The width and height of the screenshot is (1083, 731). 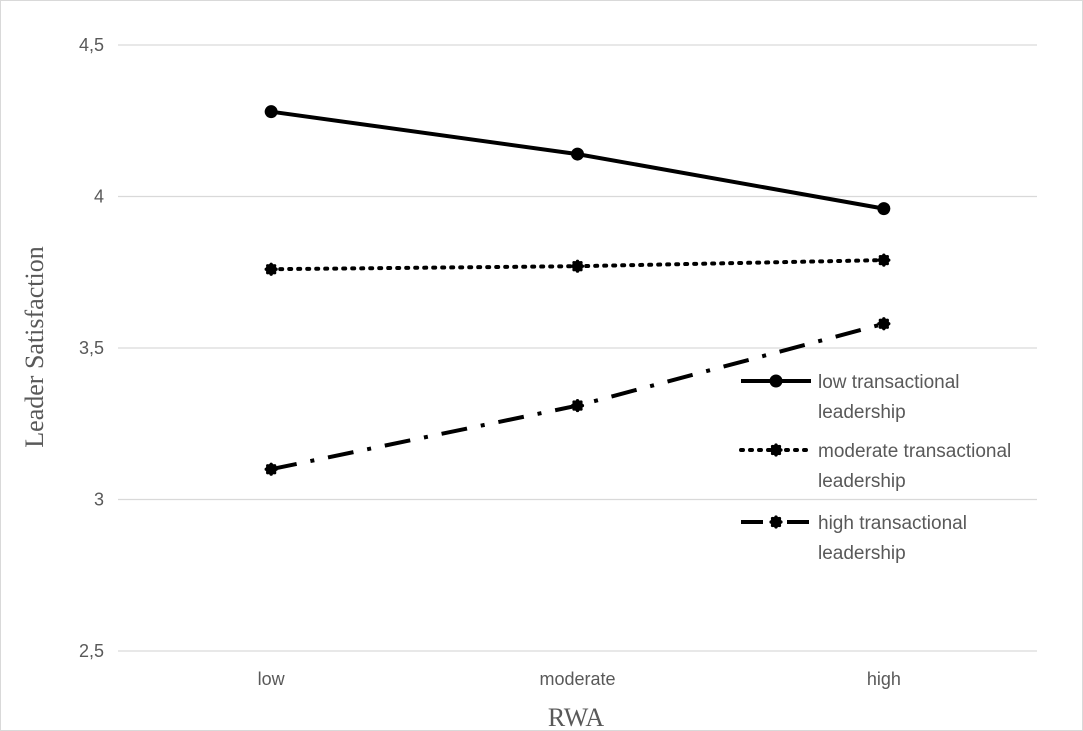 I want to click on y-axis-title: Leader Satisfaction, so click(x=34, y=346).